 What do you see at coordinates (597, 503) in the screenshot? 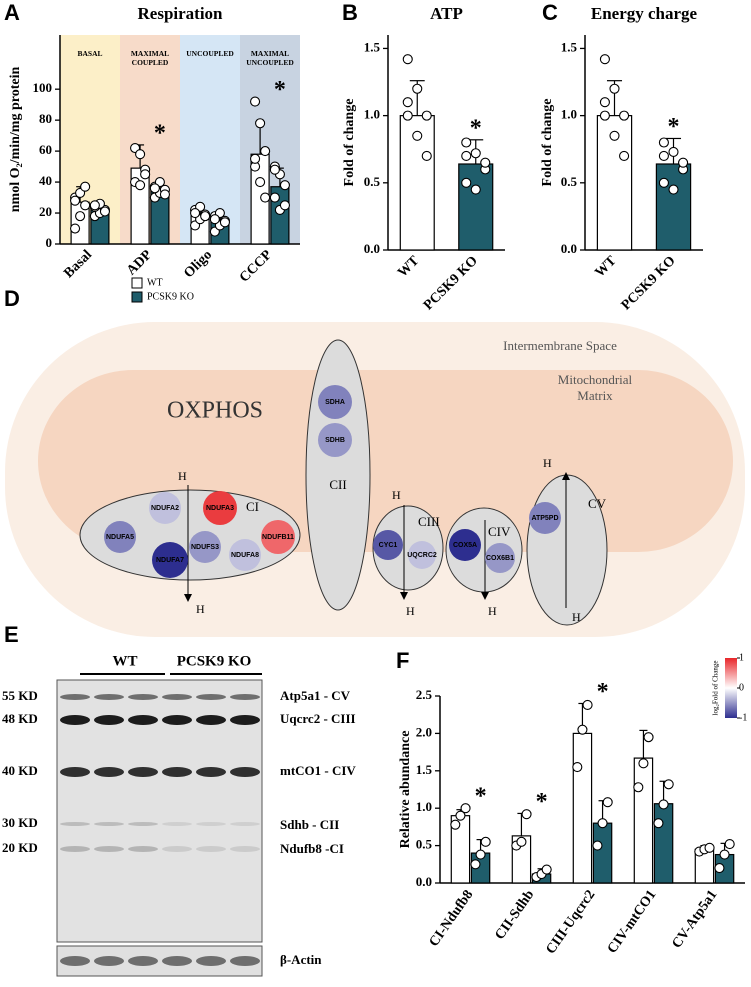
I see `complex-label: CV` at bounding box center [597, 503].